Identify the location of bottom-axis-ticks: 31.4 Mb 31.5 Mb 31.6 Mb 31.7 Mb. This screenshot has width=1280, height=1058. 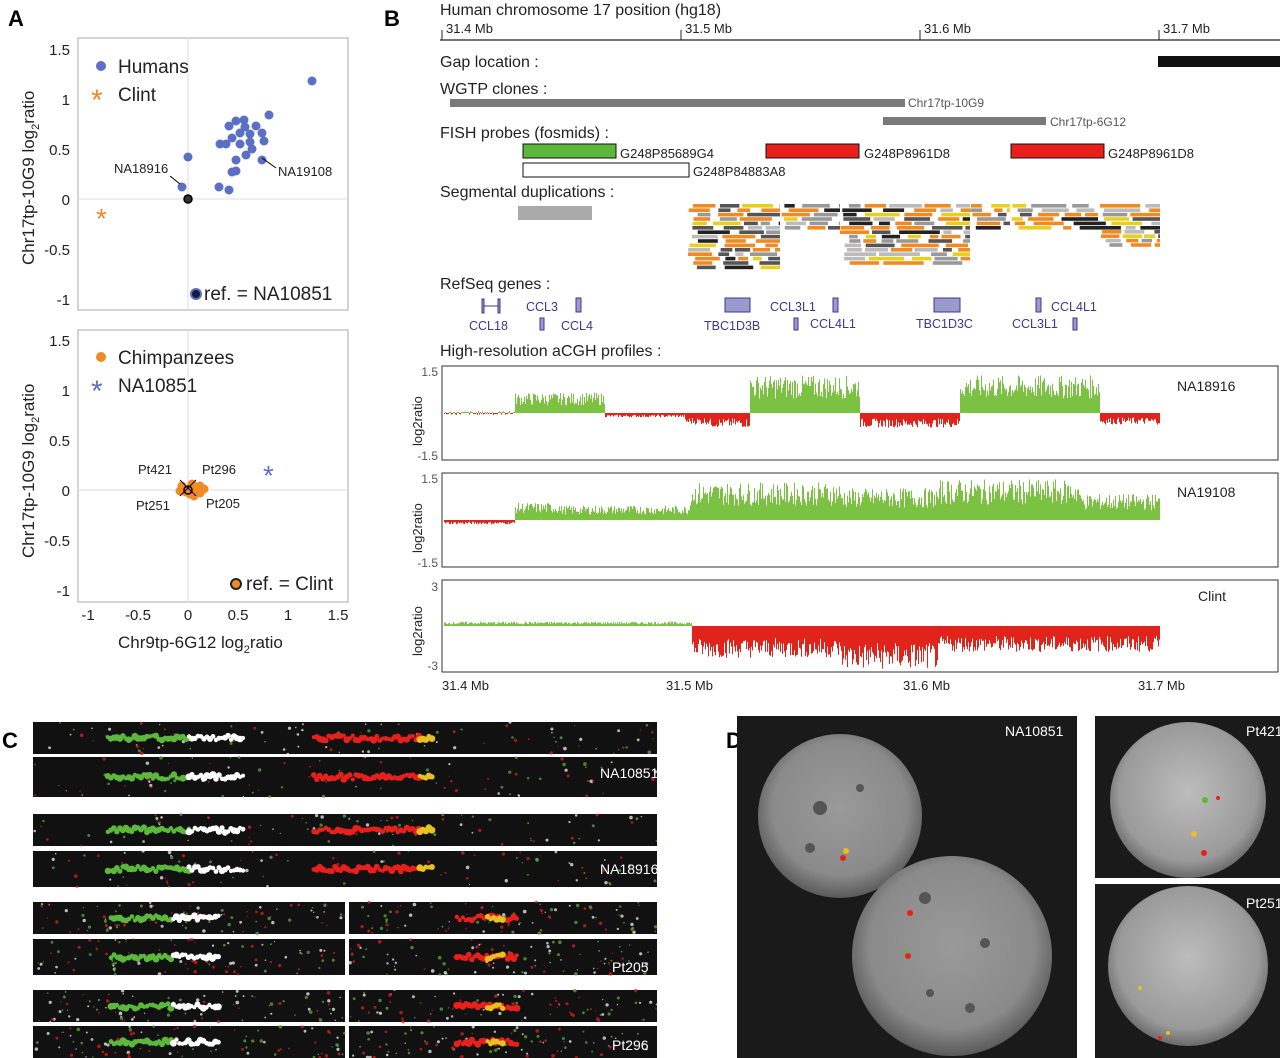
(813, 685).